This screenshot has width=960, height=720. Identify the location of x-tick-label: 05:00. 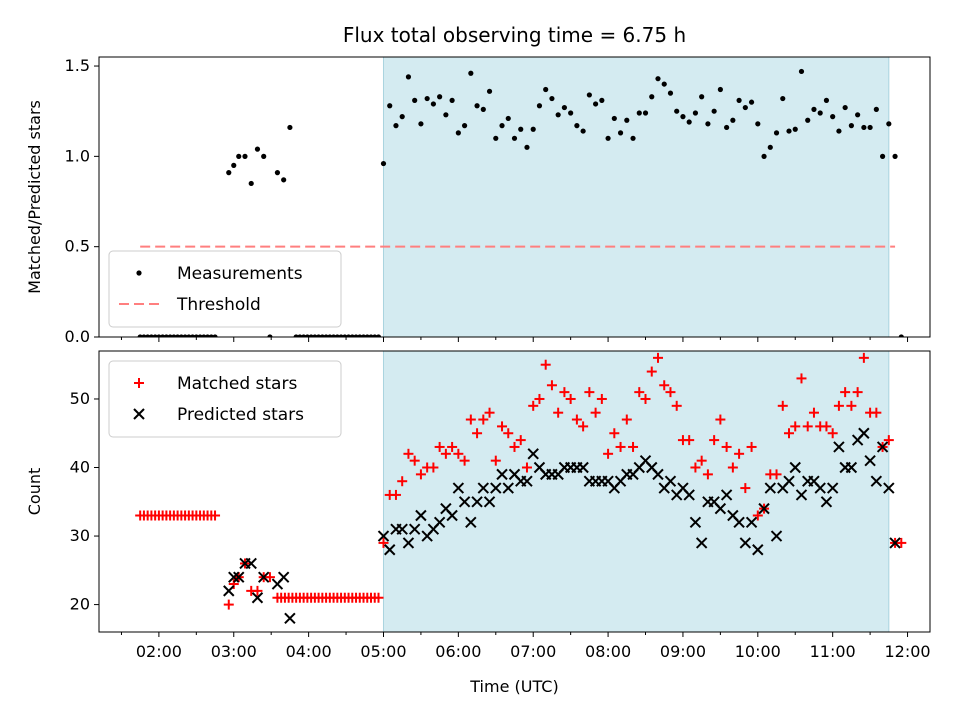
(383, 651).